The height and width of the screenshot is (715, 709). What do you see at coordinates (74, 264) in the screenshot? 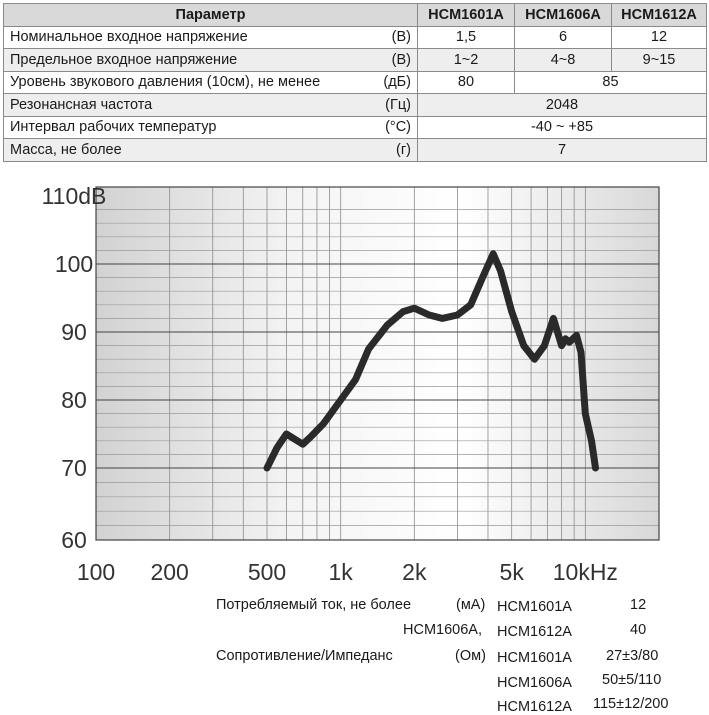
I see `y-tick-label: 100` at bounding box center [74, 264].